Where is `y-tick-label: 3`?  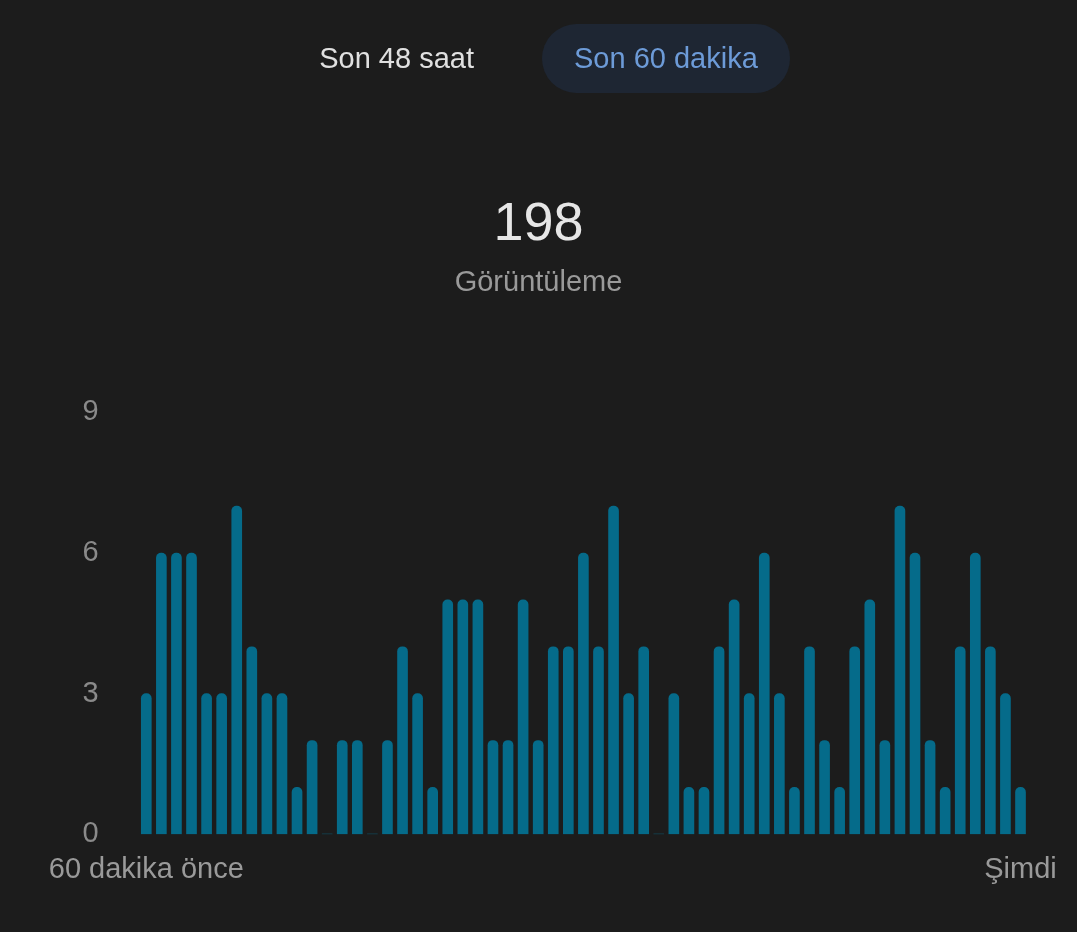 y-tick-label: 3 is located at coordinates (90, 691).